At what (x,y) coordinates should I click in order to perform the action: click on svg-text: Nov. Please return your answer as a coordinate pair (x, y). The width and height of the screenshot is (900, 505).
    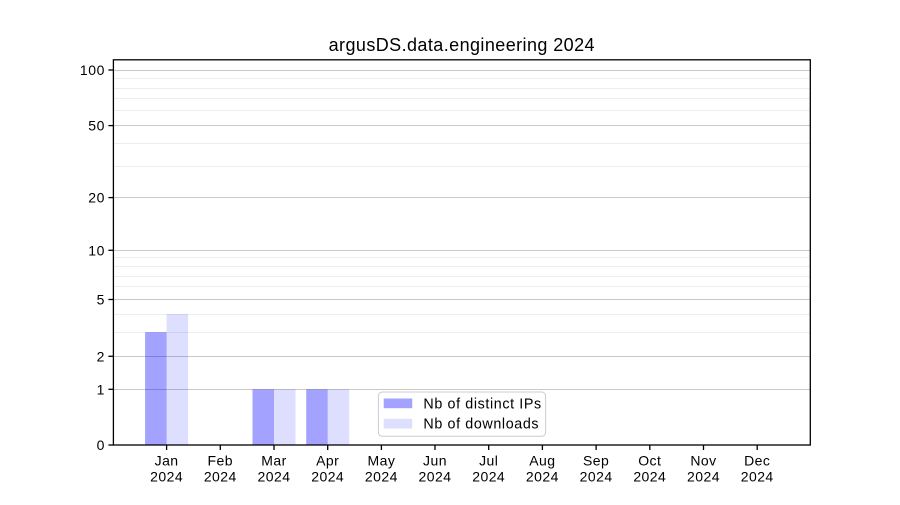
    Looking at the image, I should click on (703, 461).